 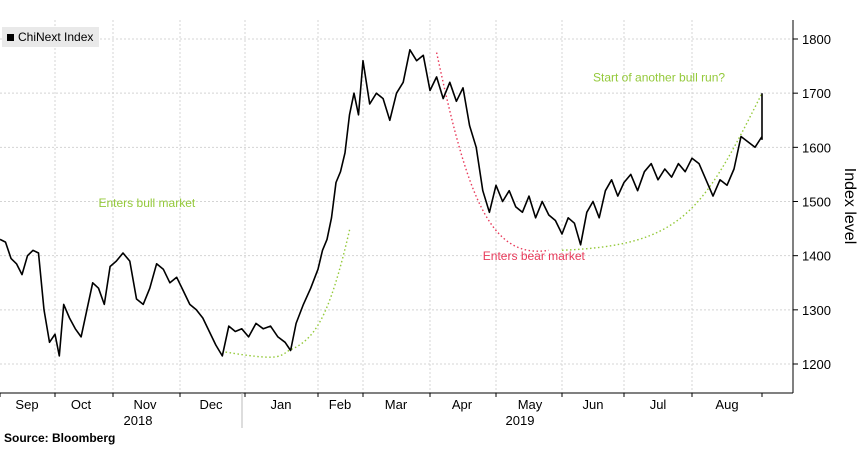 I want to click on x-tick-label: Dec, so click(x=211, y=404).